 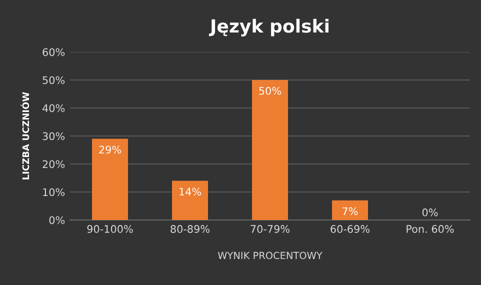 What do you see at coordinates (190, 192) in the screenshot?
I see `data-label: 14%` at bounding box center [190, 192].